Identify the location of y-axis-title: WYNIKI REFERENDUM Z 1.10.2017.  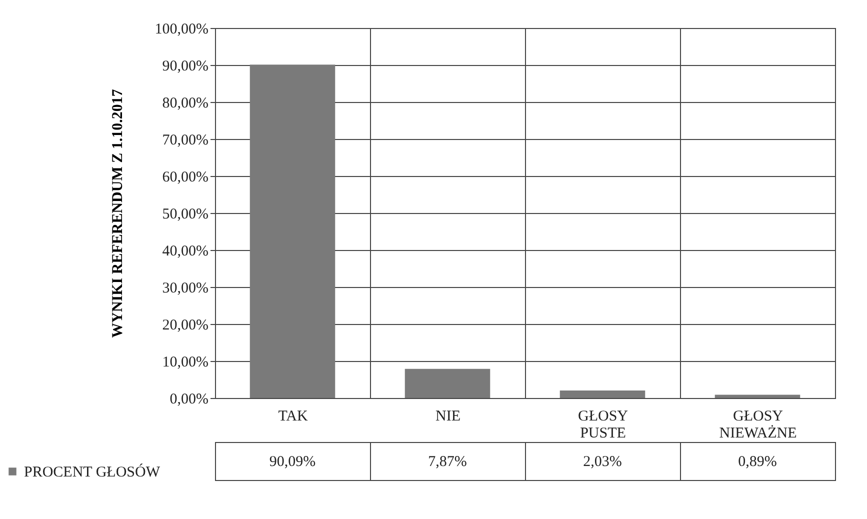
(118, 213).